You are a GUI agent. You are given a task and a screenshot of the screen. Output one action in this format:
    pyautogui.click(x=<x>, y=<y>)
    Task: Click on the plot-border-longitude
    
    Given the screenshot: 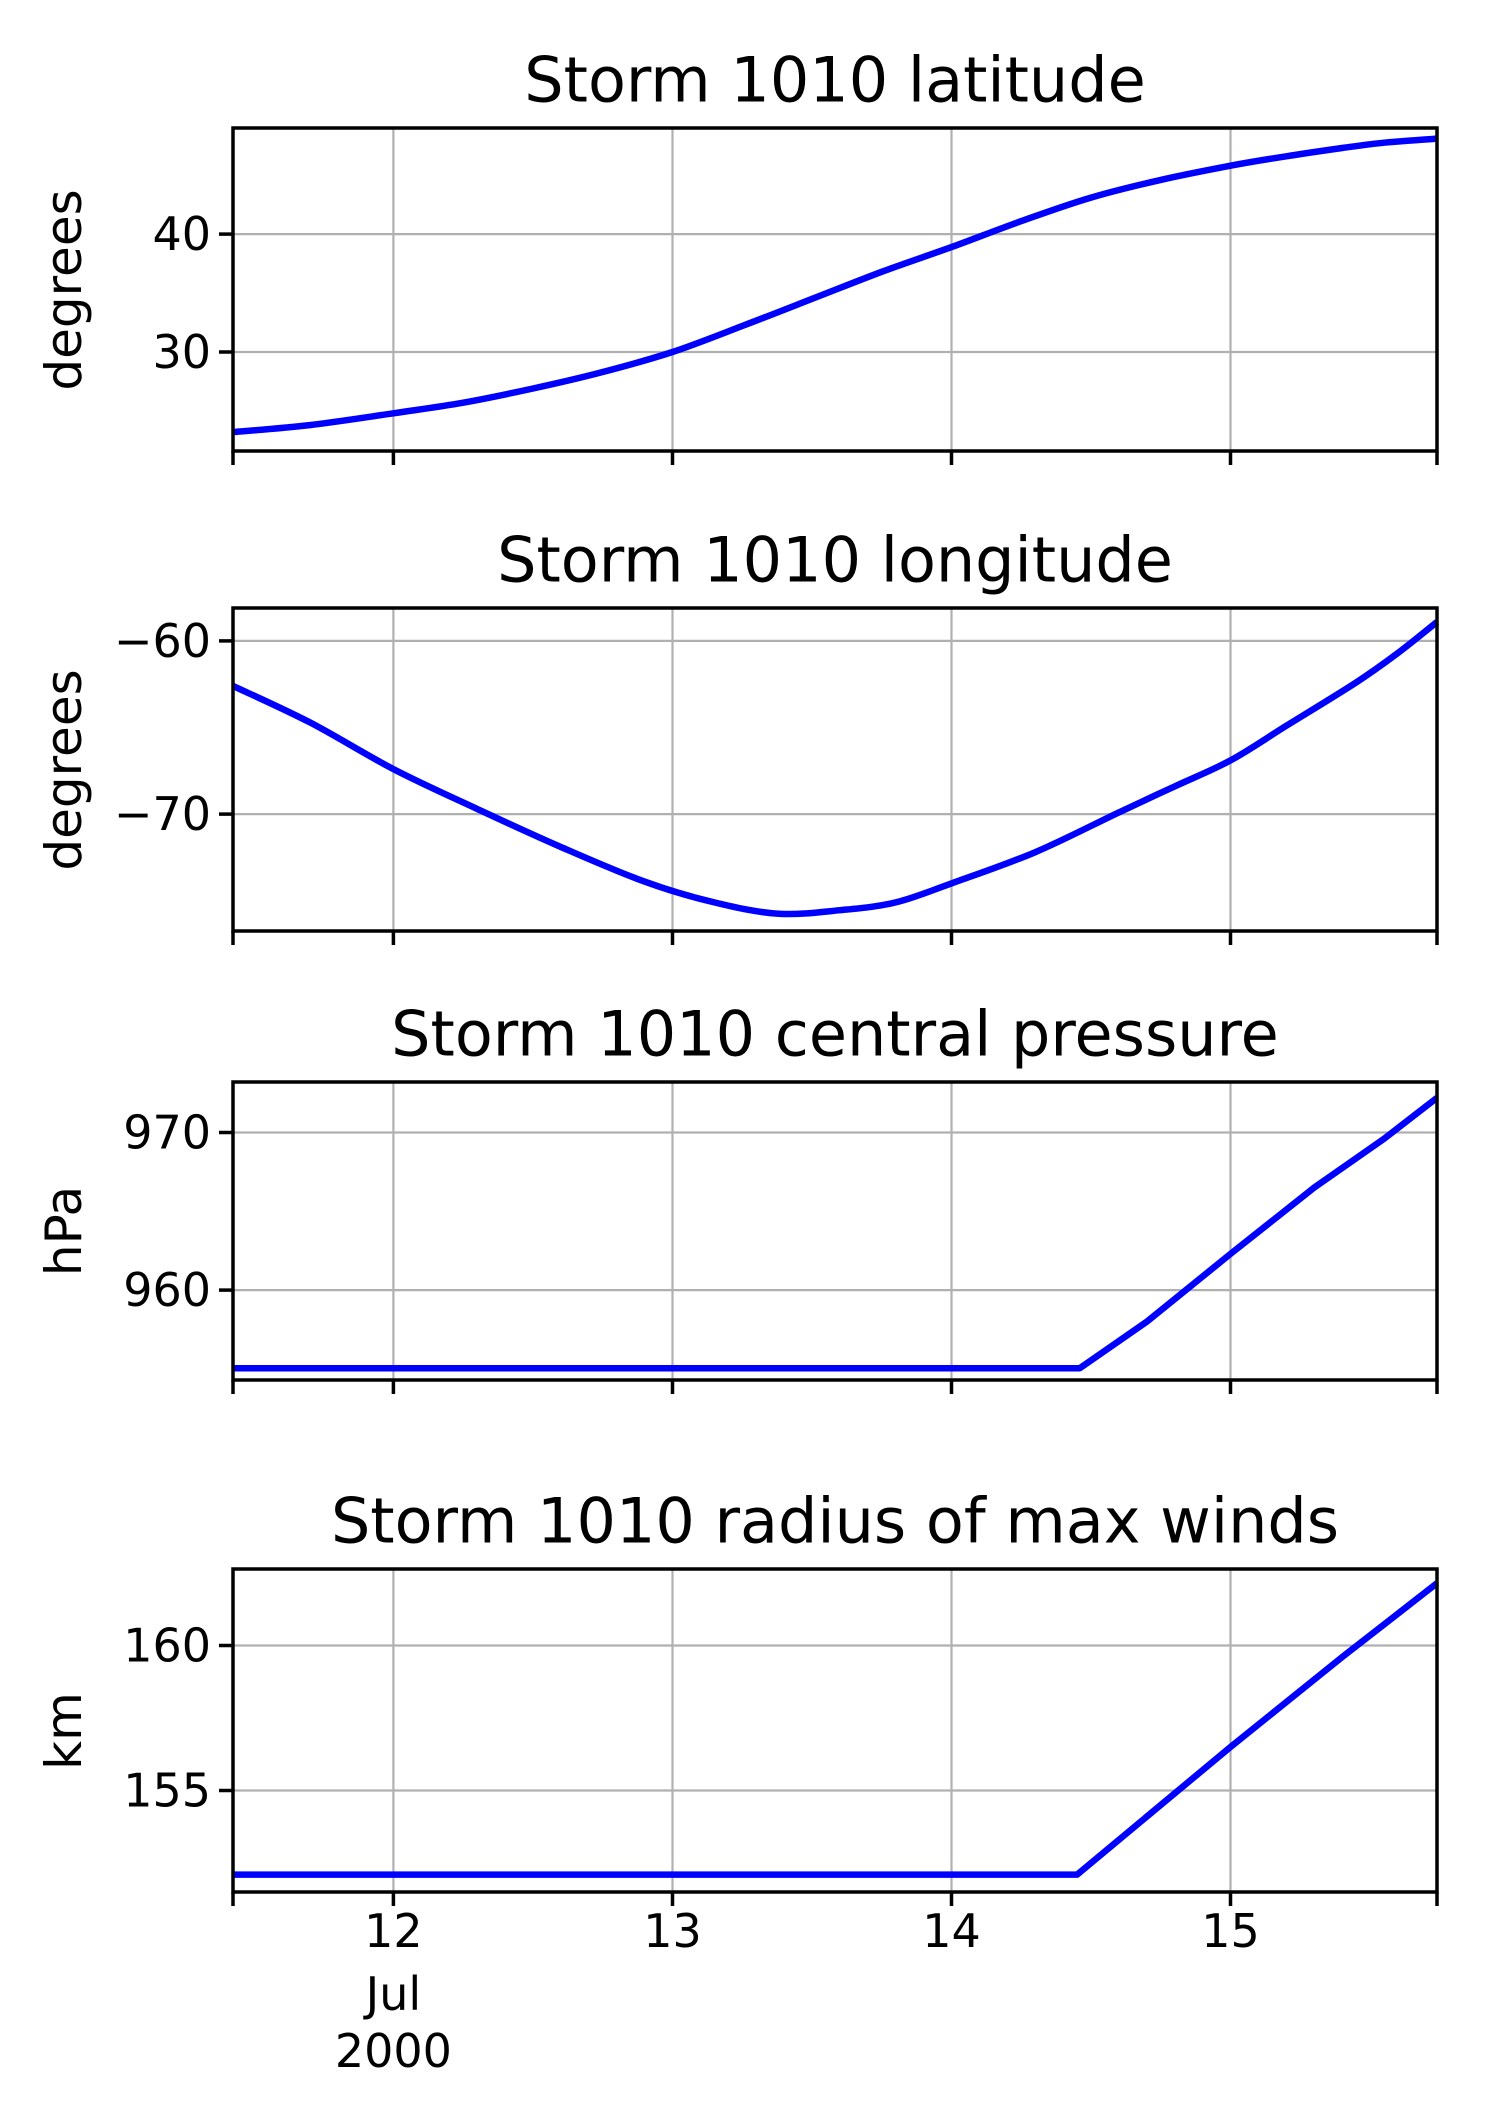 What is the action you would take?
    pyautogui.click(x=835, y=769)
    